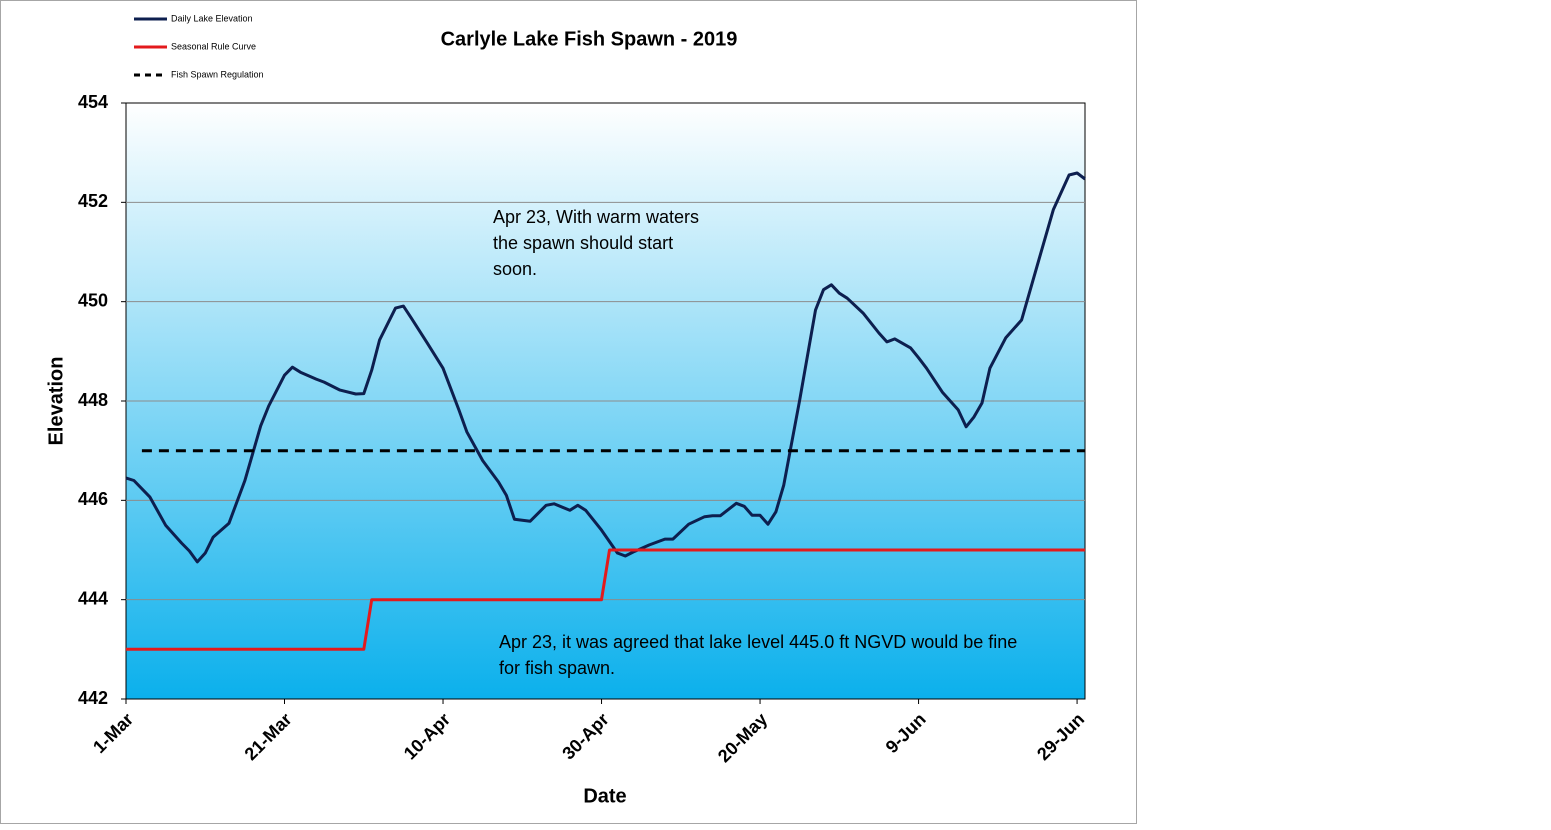  Describe the element at coordinates (589, 39) in the screenshot. I see `chart-title: Carlyle Lake Fish Spawn - 2019` at that location.